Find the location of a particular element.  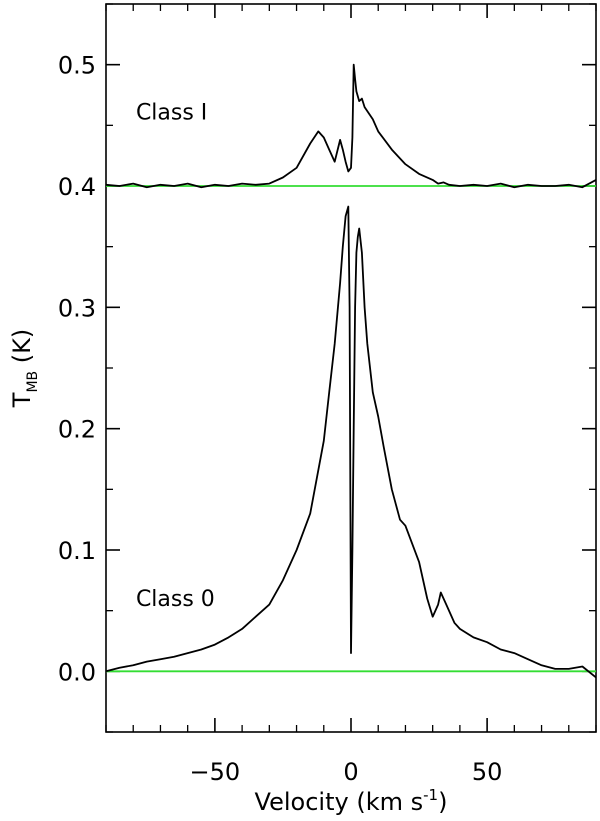

y-tick-label: 0.5 is located at coordinates (77, 66).